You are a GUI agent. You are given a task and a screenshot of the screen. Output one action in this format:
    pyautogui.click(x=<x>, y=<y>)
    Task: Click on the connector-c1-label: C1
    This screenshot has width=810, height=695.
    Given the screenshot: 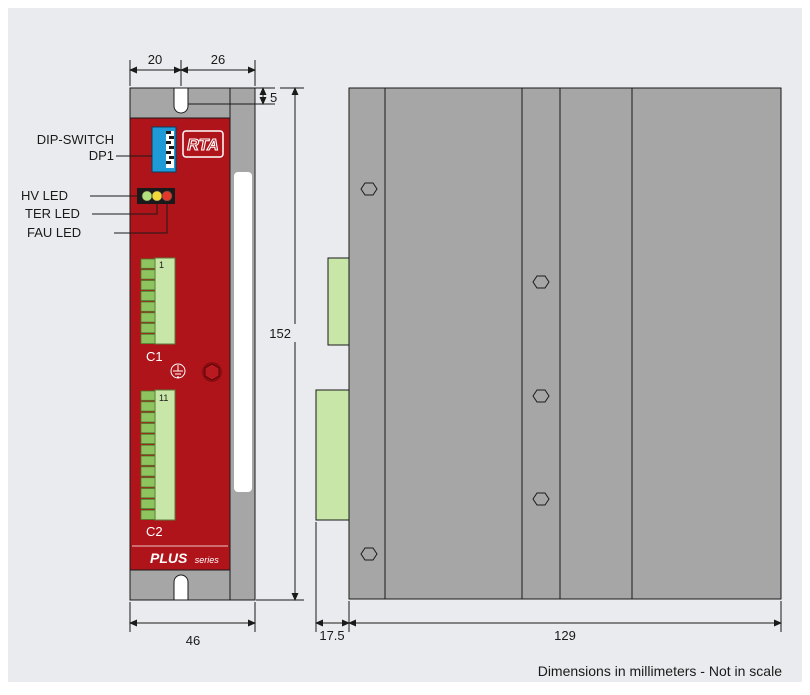 What is the action you would take?
    pyautogui.click(x=154, y=356)
    